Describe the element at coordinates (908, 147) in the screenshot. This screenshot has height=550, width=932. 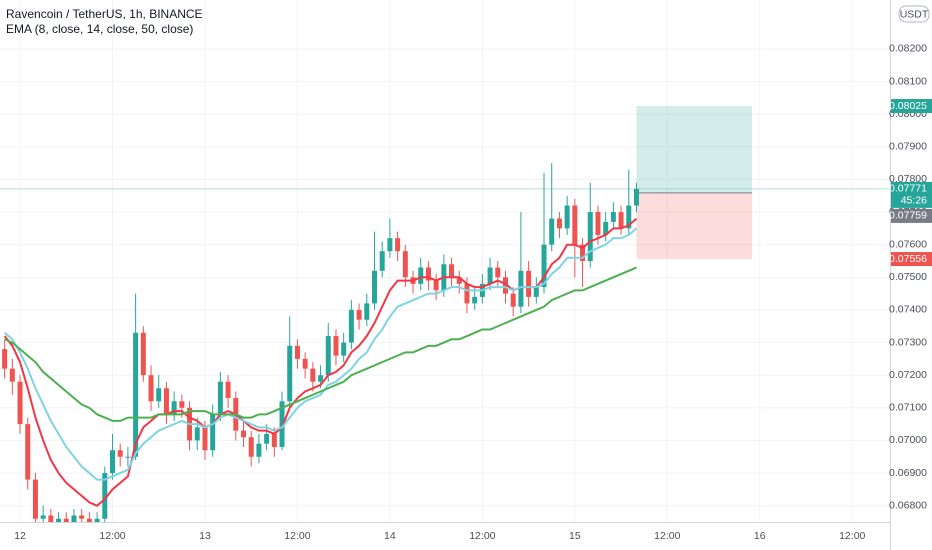
I see `y-tick-label: 0.07900` at that location.